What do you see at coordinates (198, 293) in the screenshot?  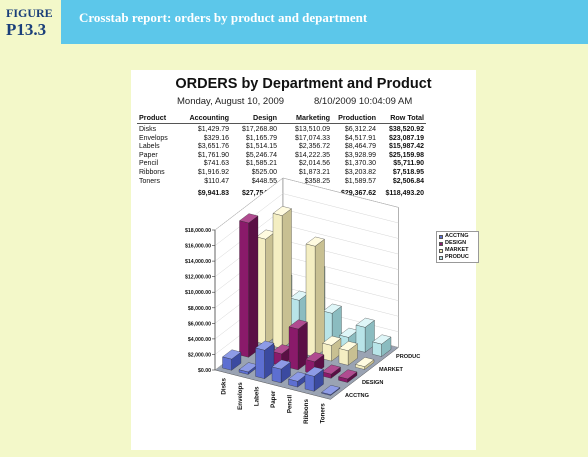 I see `y-tick-label: $10,000.00` at bounding box center [198, 293].